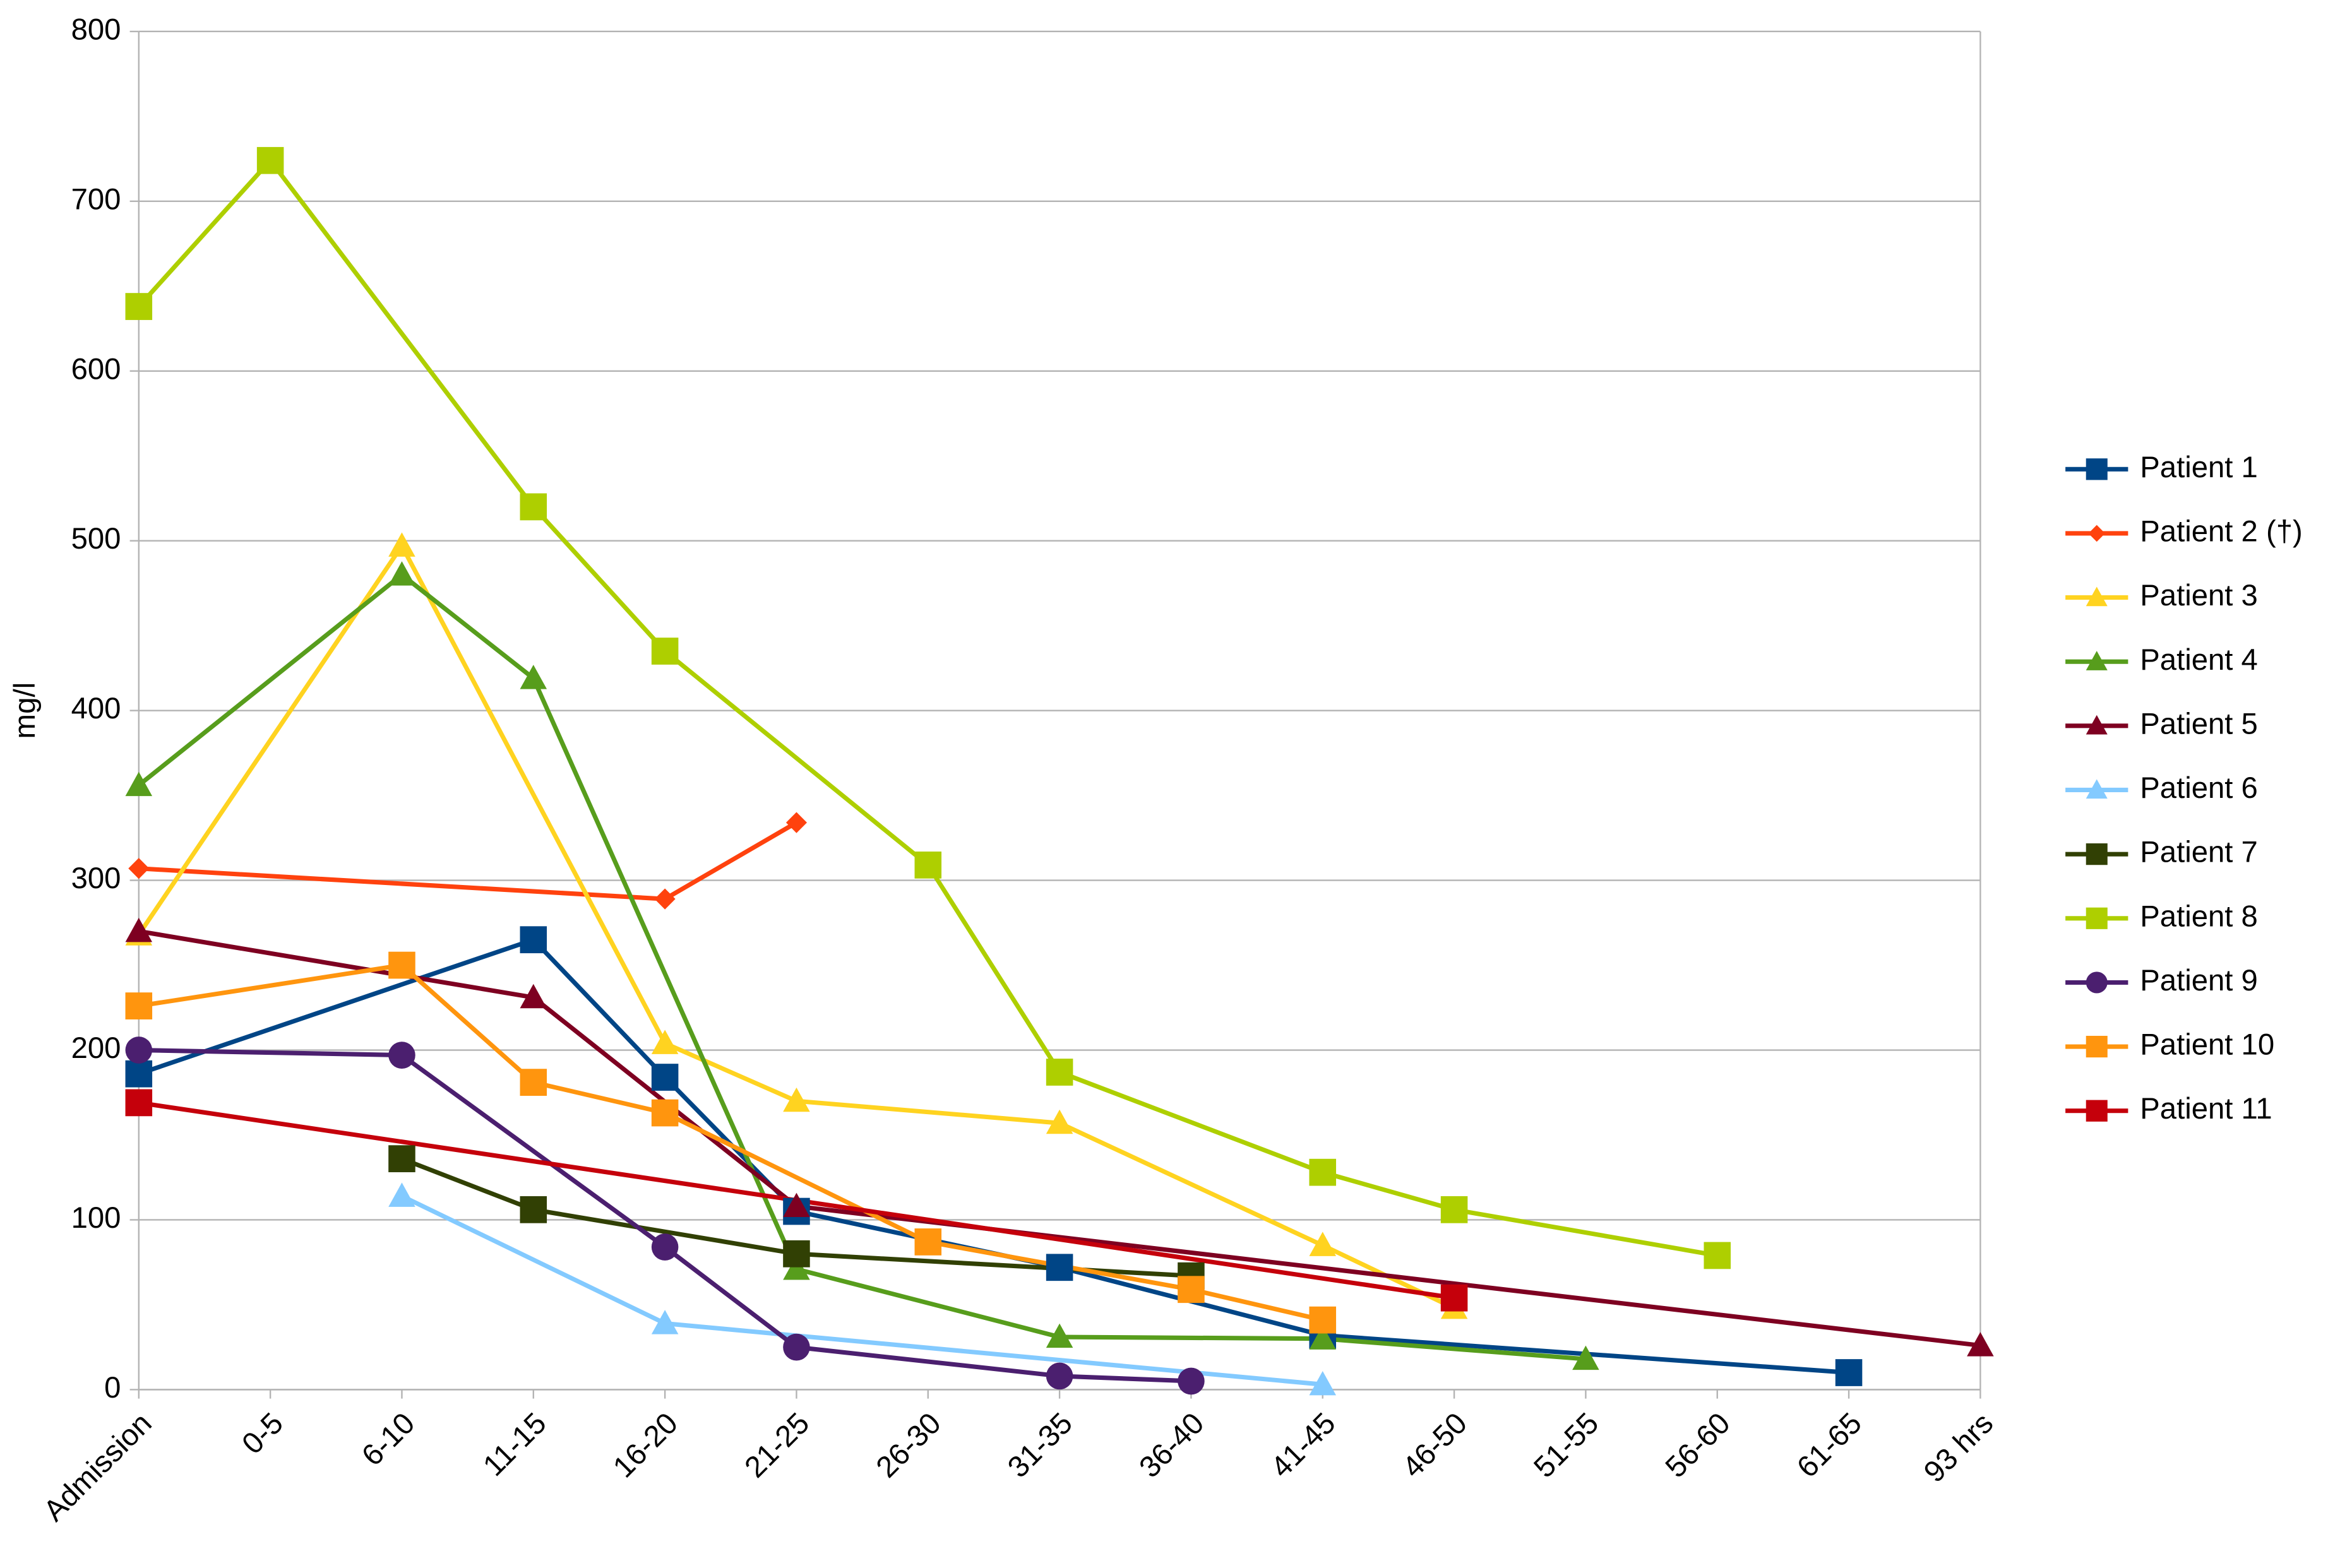 This screenshot has width=2340, height=1568. Describe the element at coordinates (96, 1218) in the screenshot. I see `y-tick-label: 100` at that location.